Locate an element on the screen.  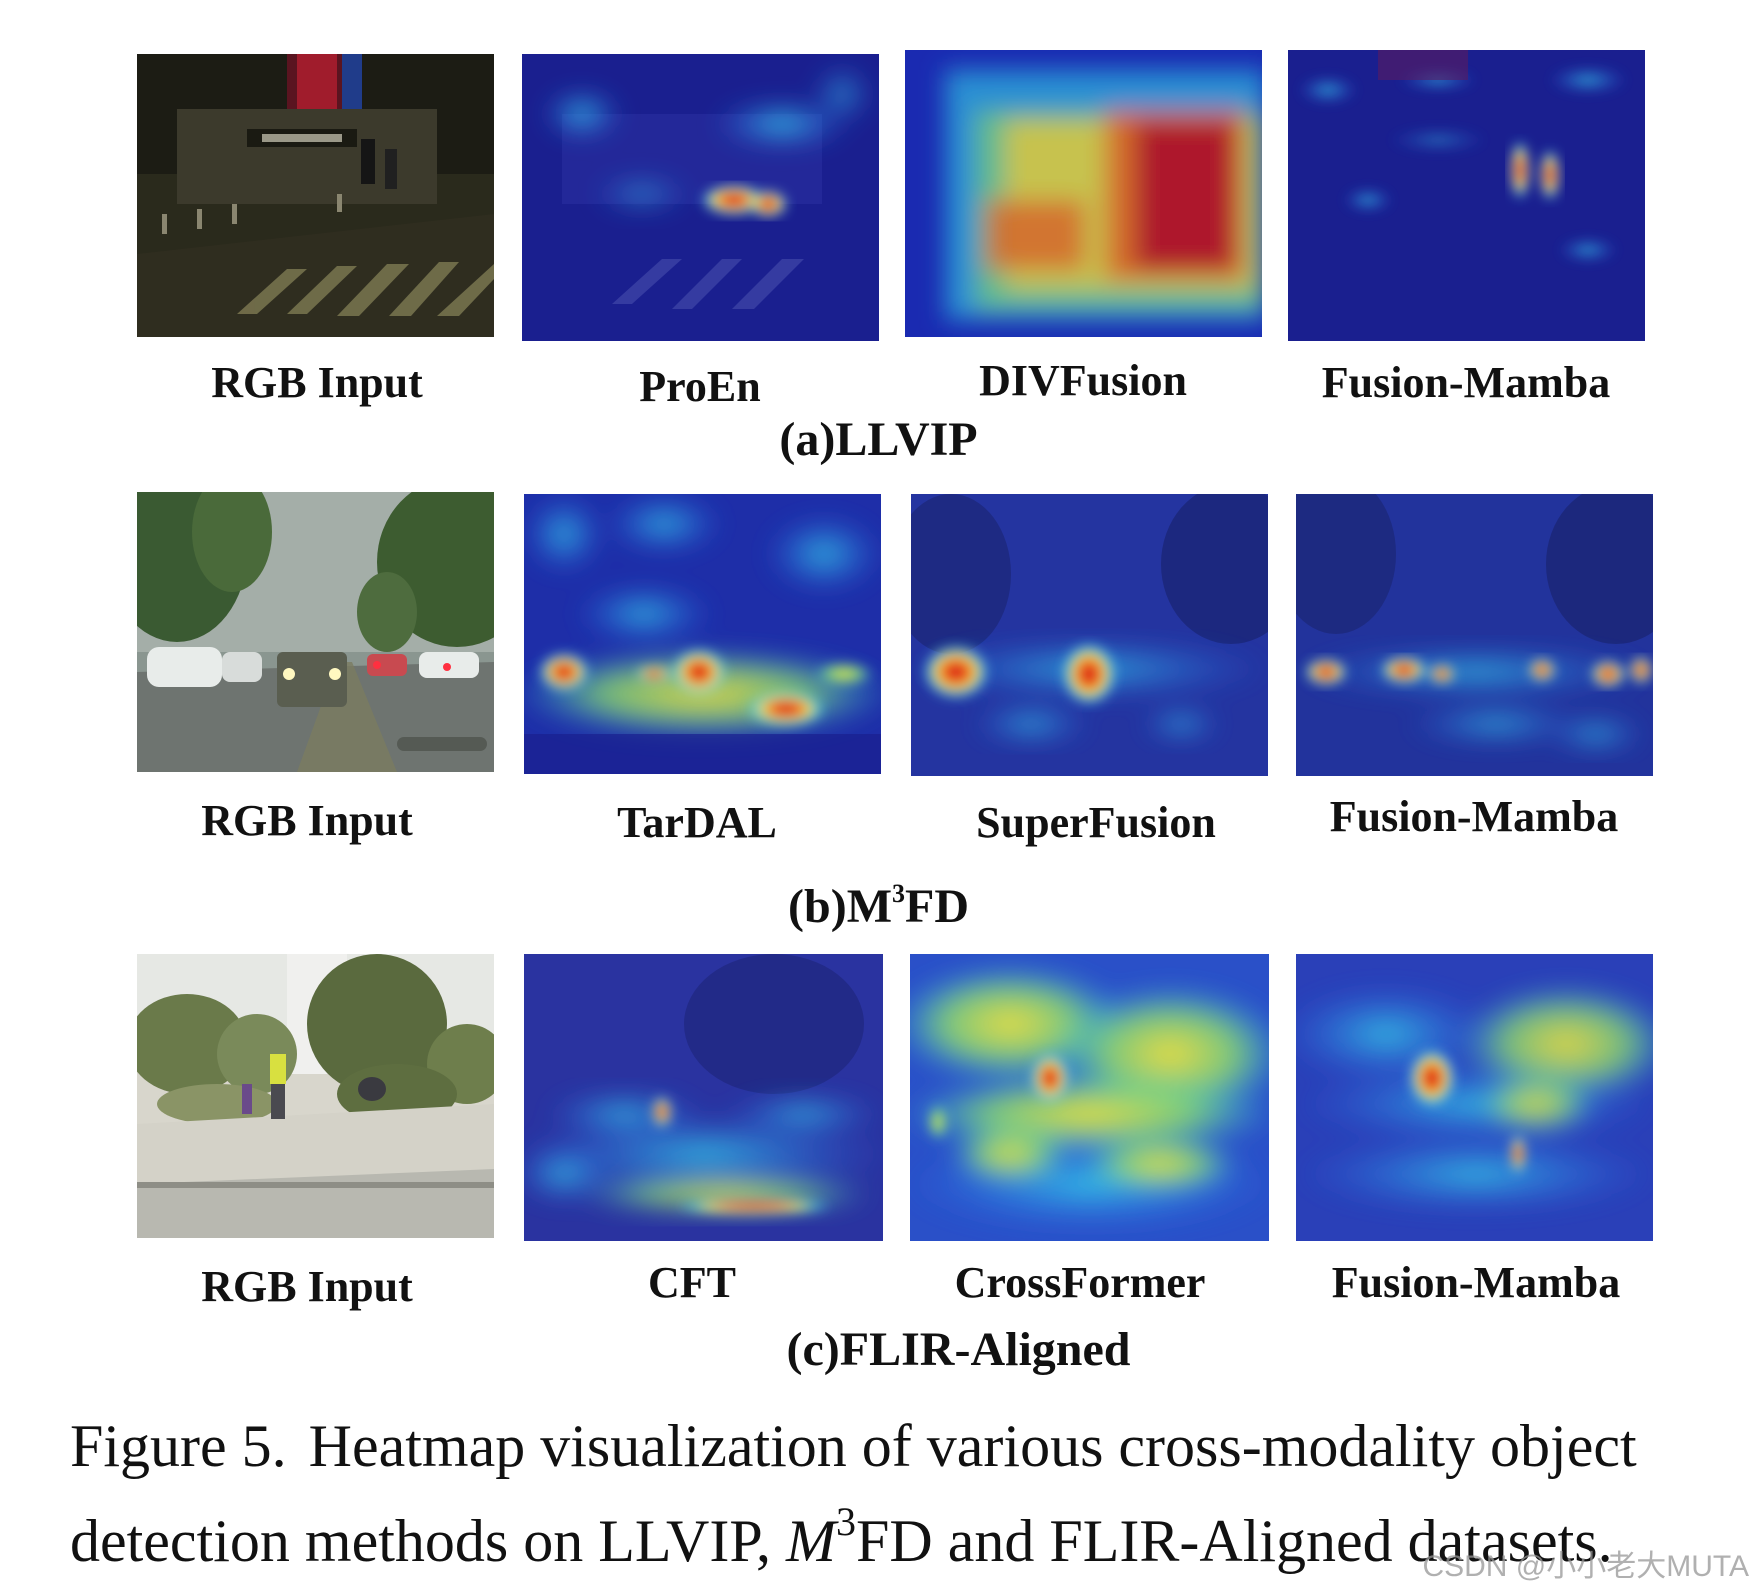
caption-text-end: FD and FLIR-Aligned datasets. is located at coordinates (1234, 1541).